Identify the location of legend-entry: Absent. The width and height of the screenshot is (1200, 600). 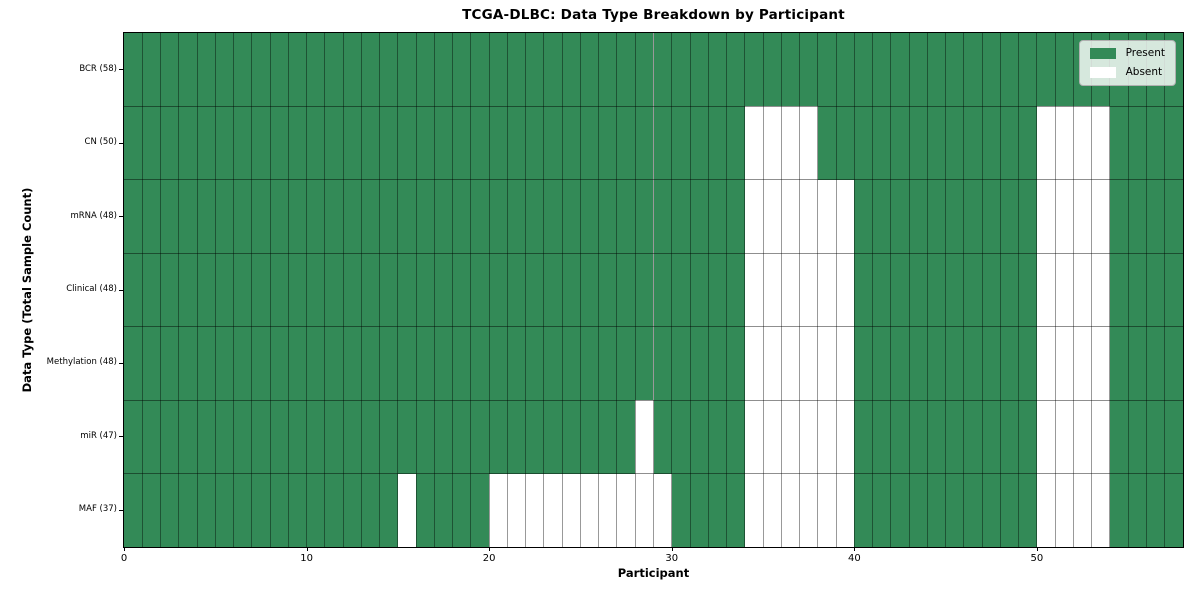
(1127, 72).